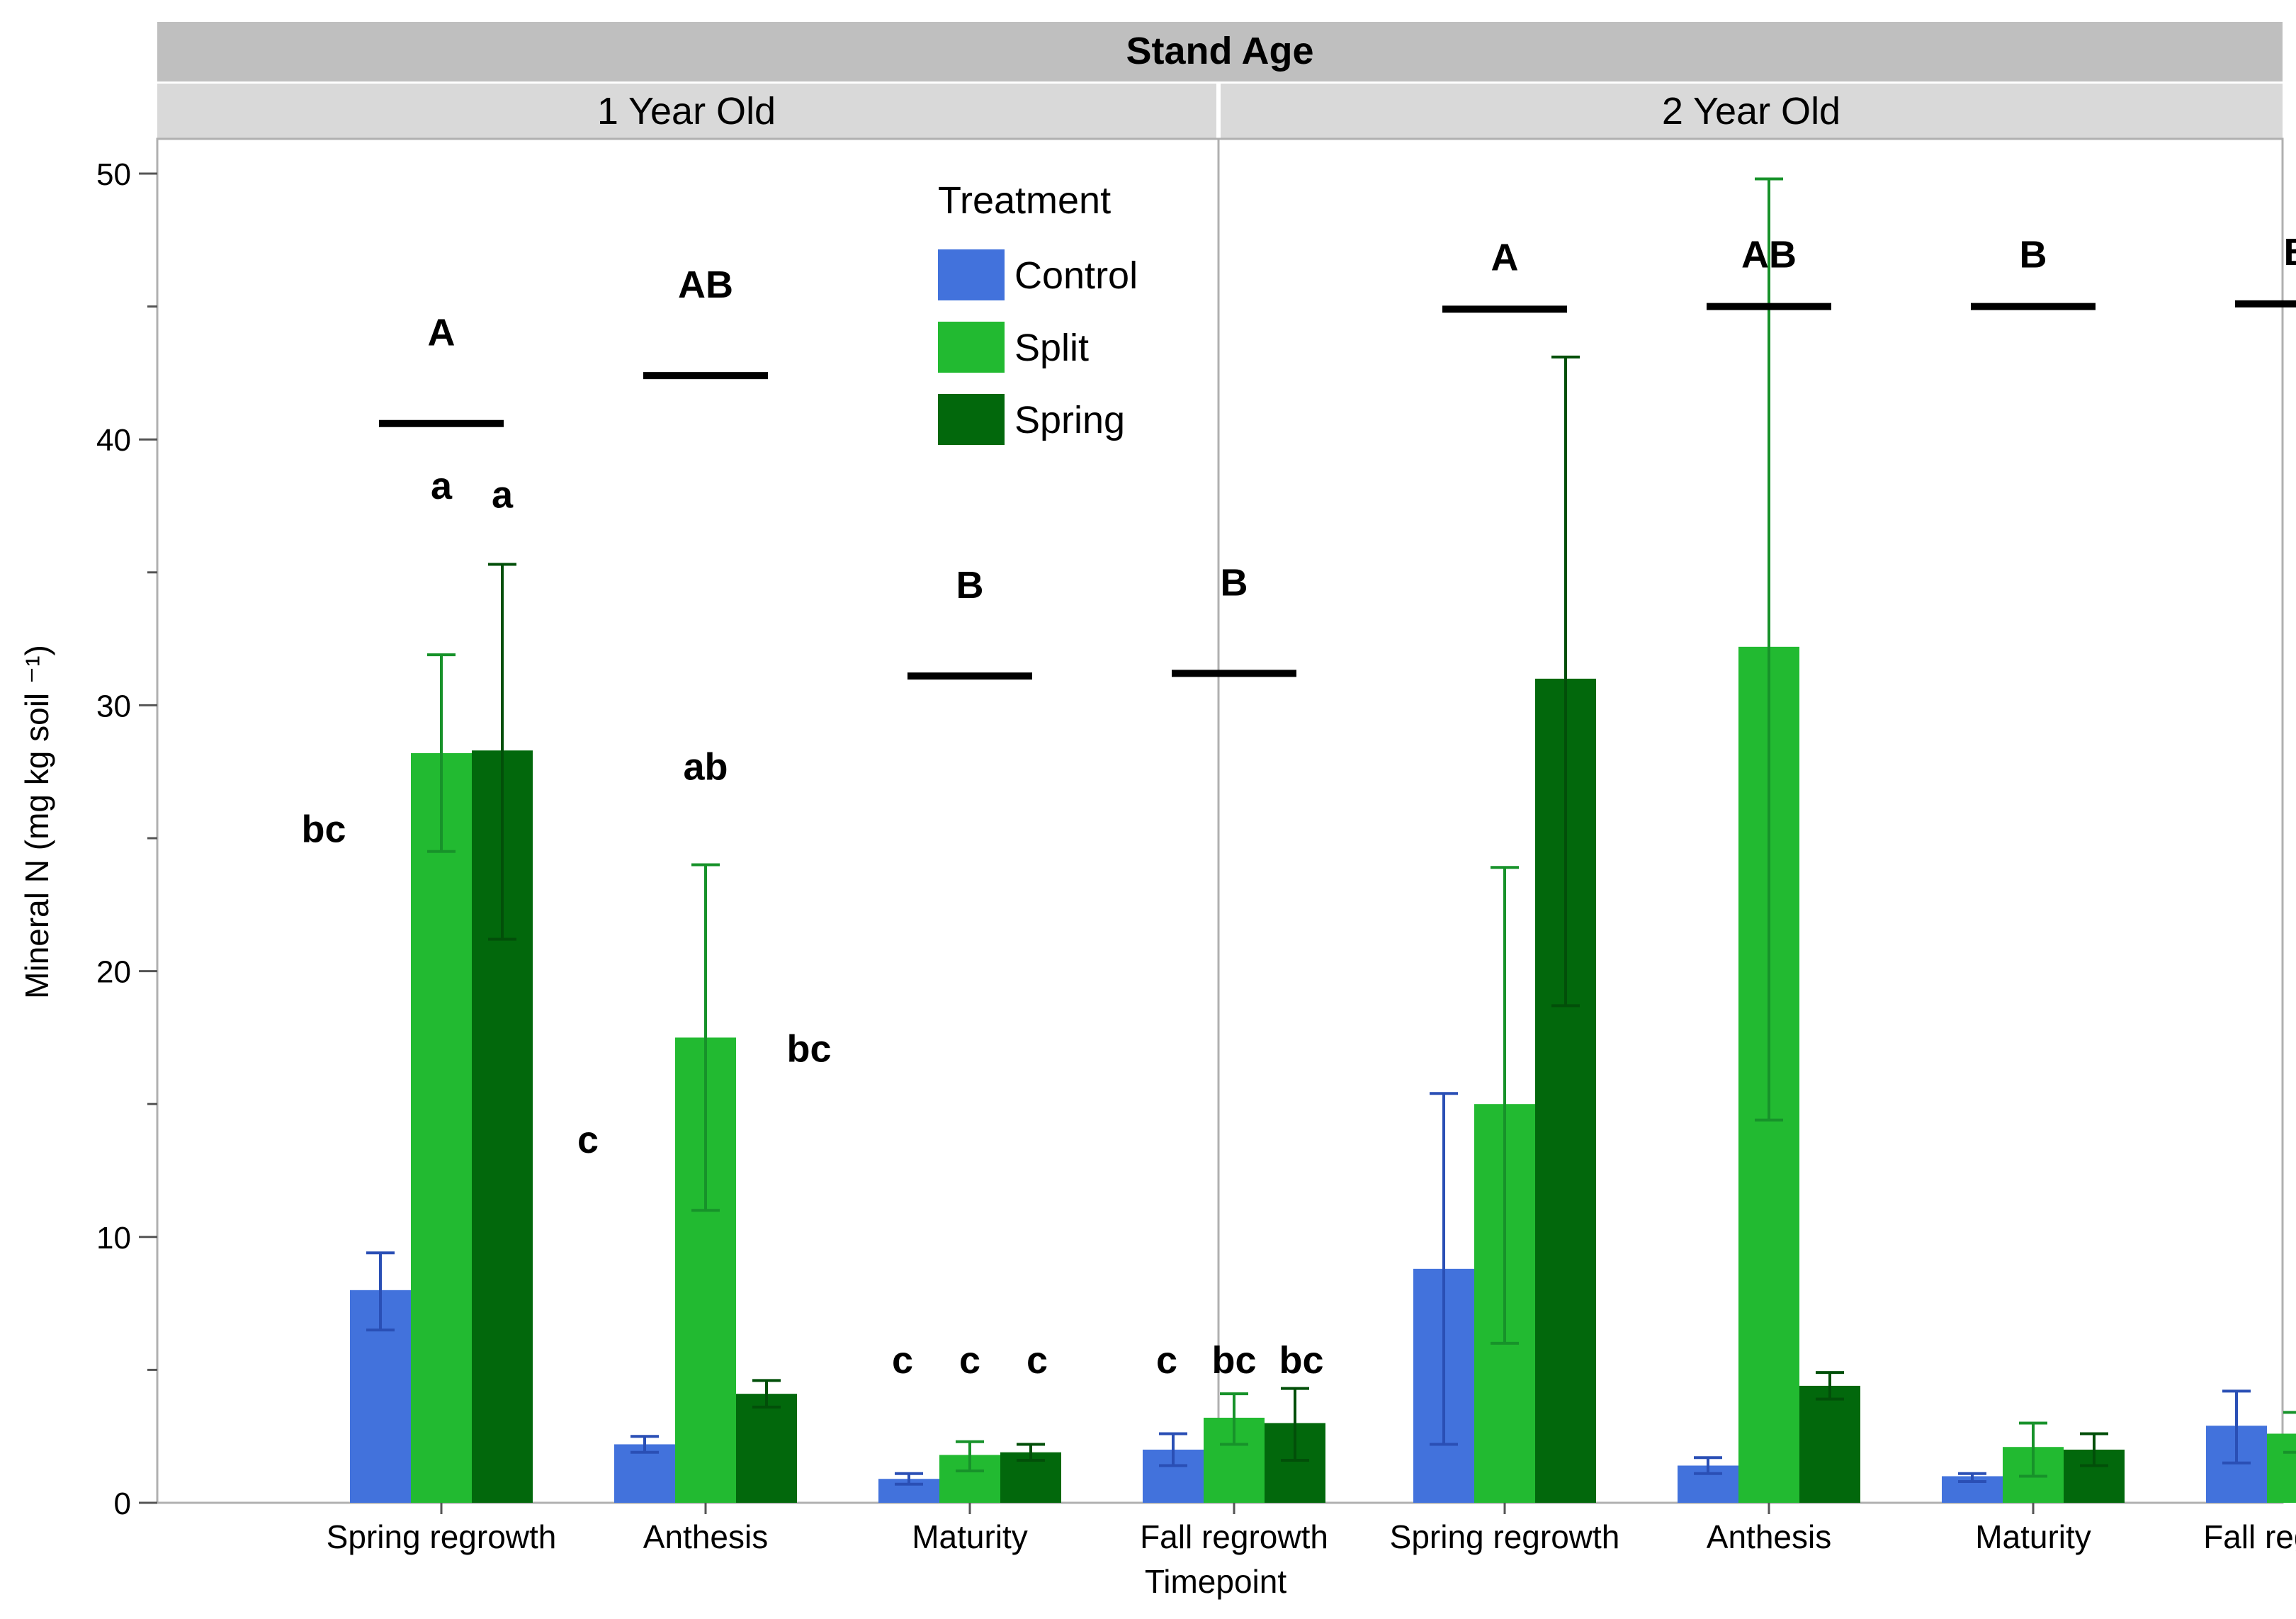 Image resolution: width=2296 pixels, height=1619 pixels. I want to click on facet-header-strip, so click(1220, 52).